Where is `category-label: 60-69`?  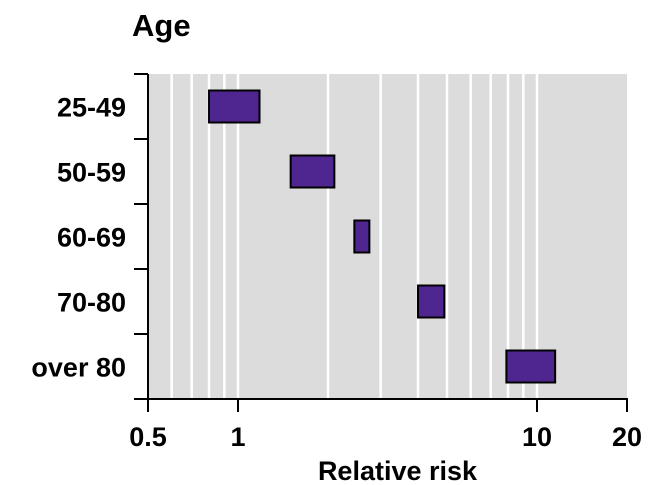 category-label: 60-69 is located at coordinates (91, 238).